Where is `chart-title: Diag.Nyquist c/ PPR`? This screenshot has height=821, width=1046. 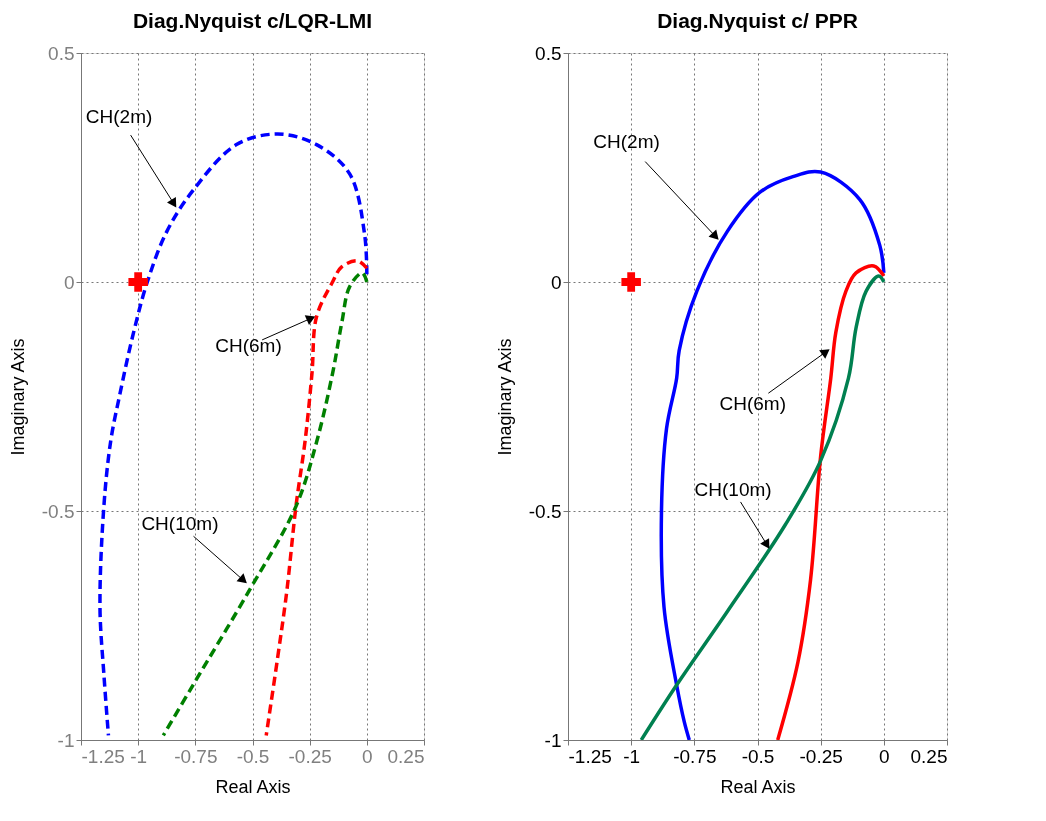
chart-title: Diag.Nyquist c/ PPR is located at coordinates (757, 20).